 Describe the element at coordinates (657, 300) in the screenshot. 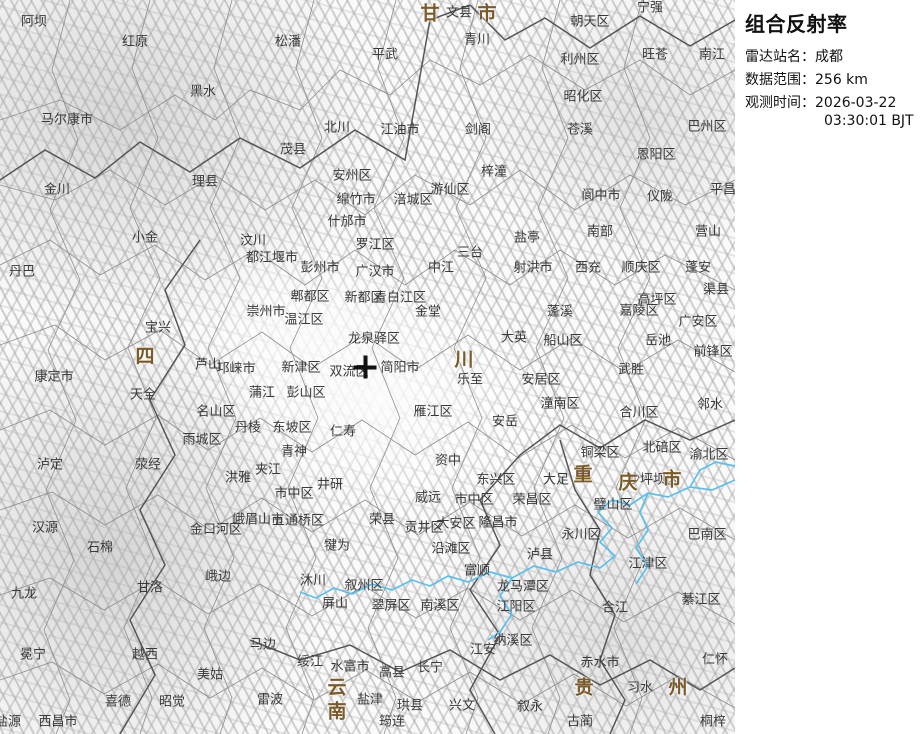

I see `map-label: 高坪区` at that location.